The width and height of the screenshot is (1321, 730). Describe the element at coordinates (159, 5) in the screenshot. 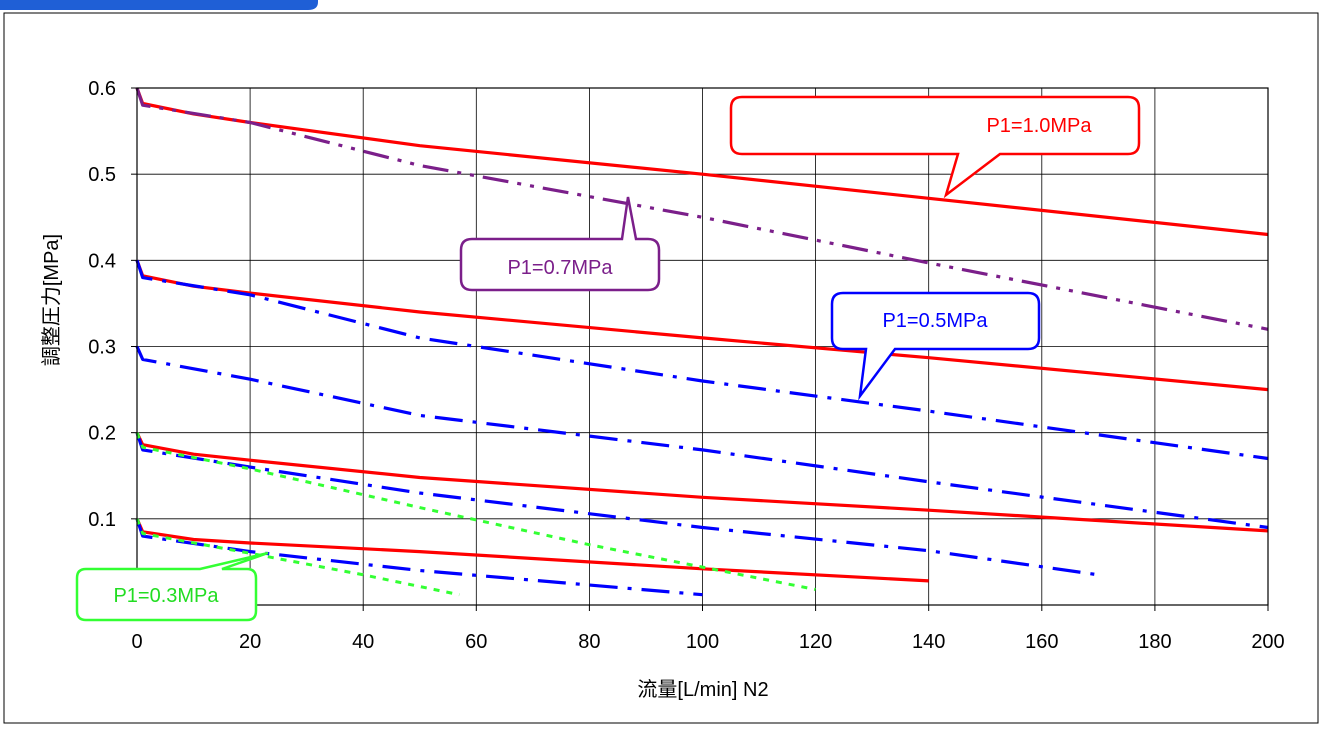

I see `header-tab` at that location.